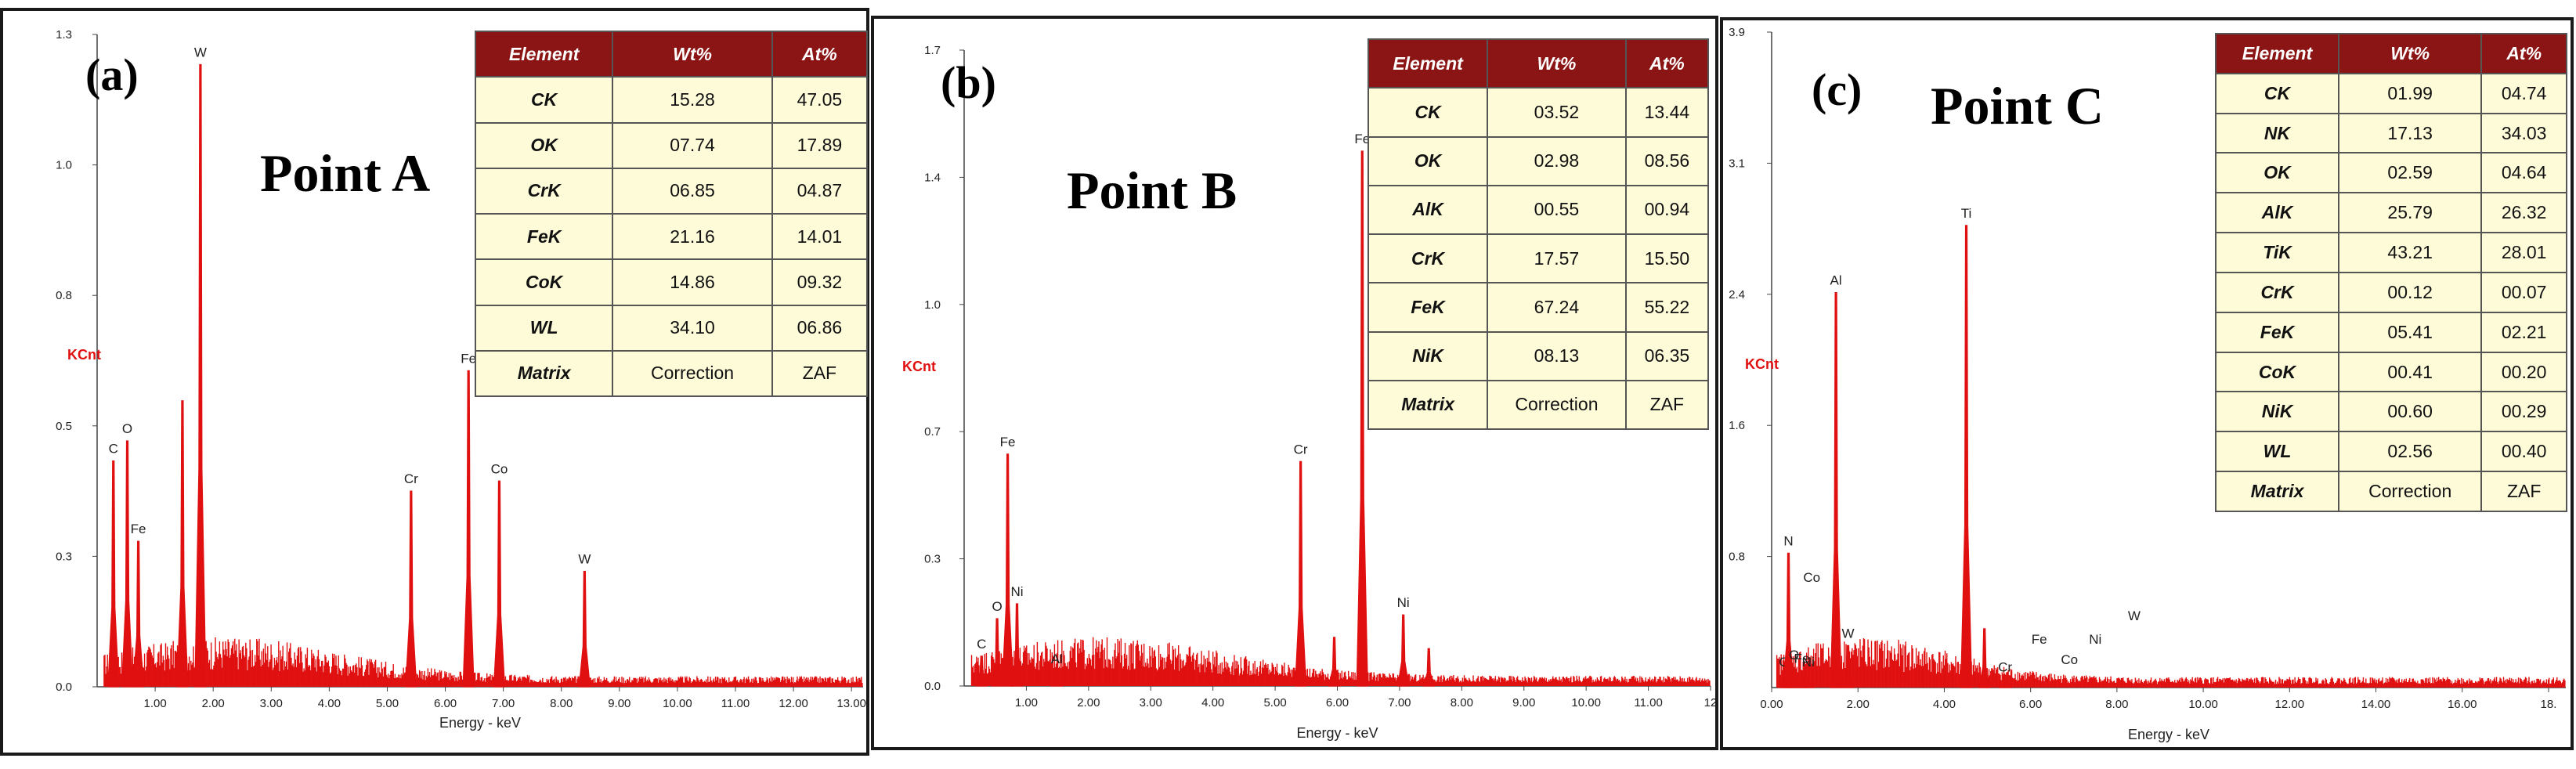 This screenshot has width=2576, height=769. Describe the element at coordinates (64, 295) in the screenshot. I see `y-tick-label: 0.8` at that location.